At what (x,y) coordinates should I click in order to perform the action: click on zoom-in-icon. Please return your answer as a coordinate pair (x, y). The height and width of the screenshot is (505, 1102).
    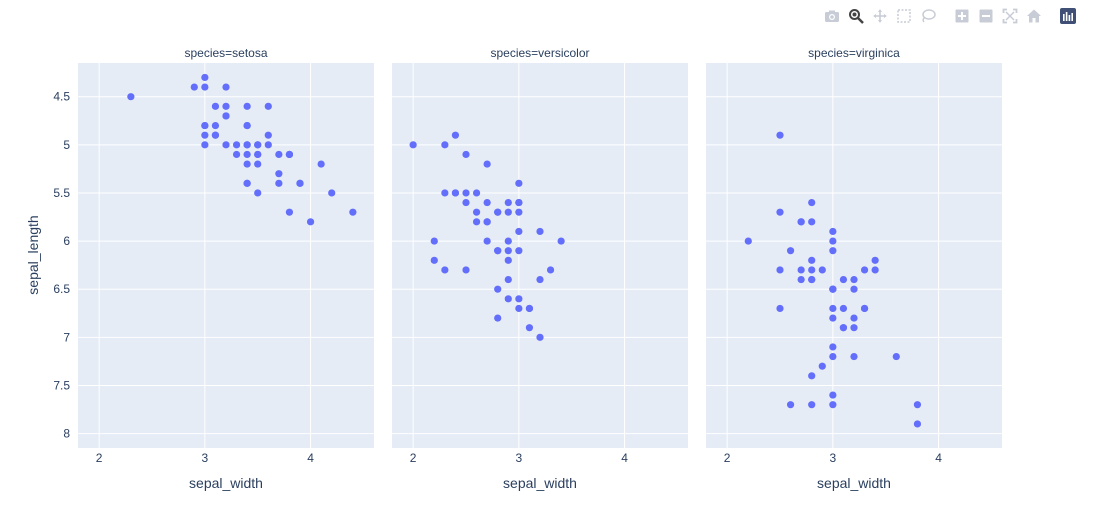
    Looking at the image, I should click on (962, 16).